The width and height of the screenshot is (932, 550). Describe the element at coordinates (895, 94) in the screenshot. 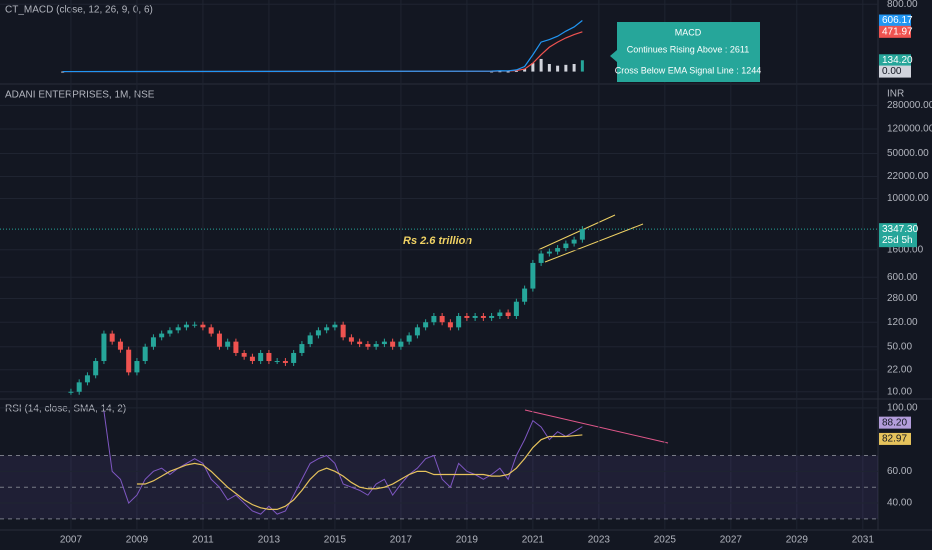

I see `axis-unit: INR` at that location.